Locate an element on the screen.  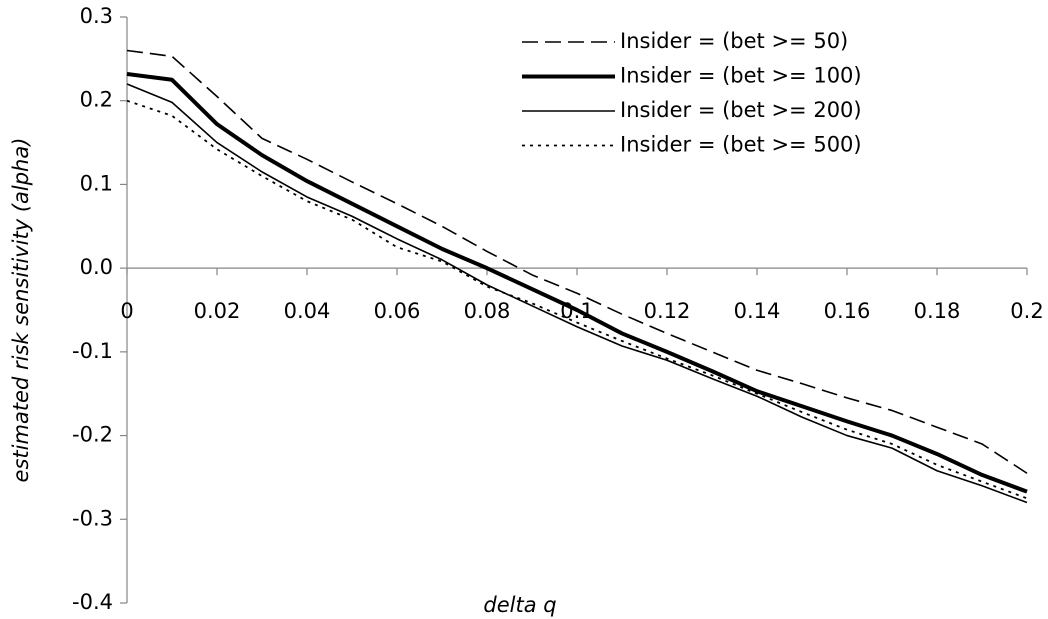
y-tick-label: 0.1 is located at coordinates (96, 183).